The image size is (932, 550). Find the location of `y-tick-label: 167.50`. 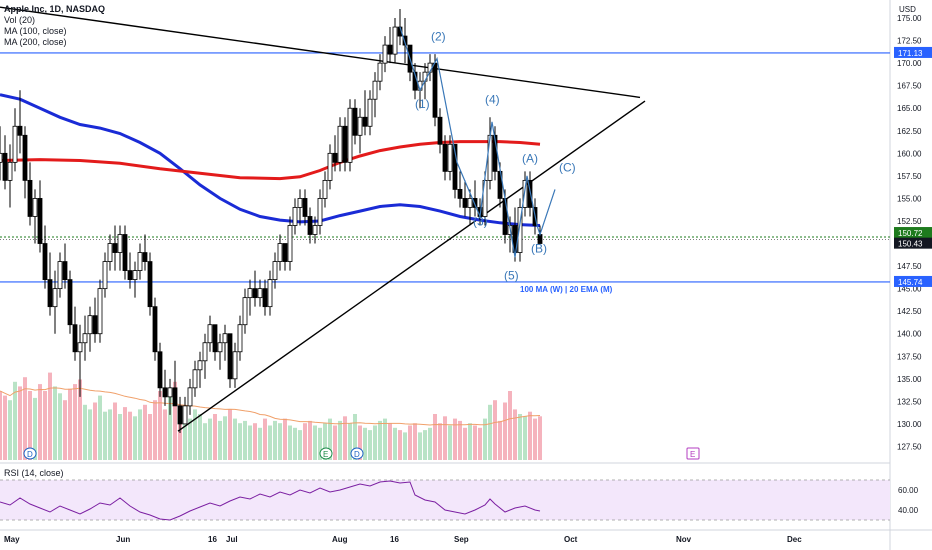

y-tick-label: 167.50 is located at coordinates (909, 86).